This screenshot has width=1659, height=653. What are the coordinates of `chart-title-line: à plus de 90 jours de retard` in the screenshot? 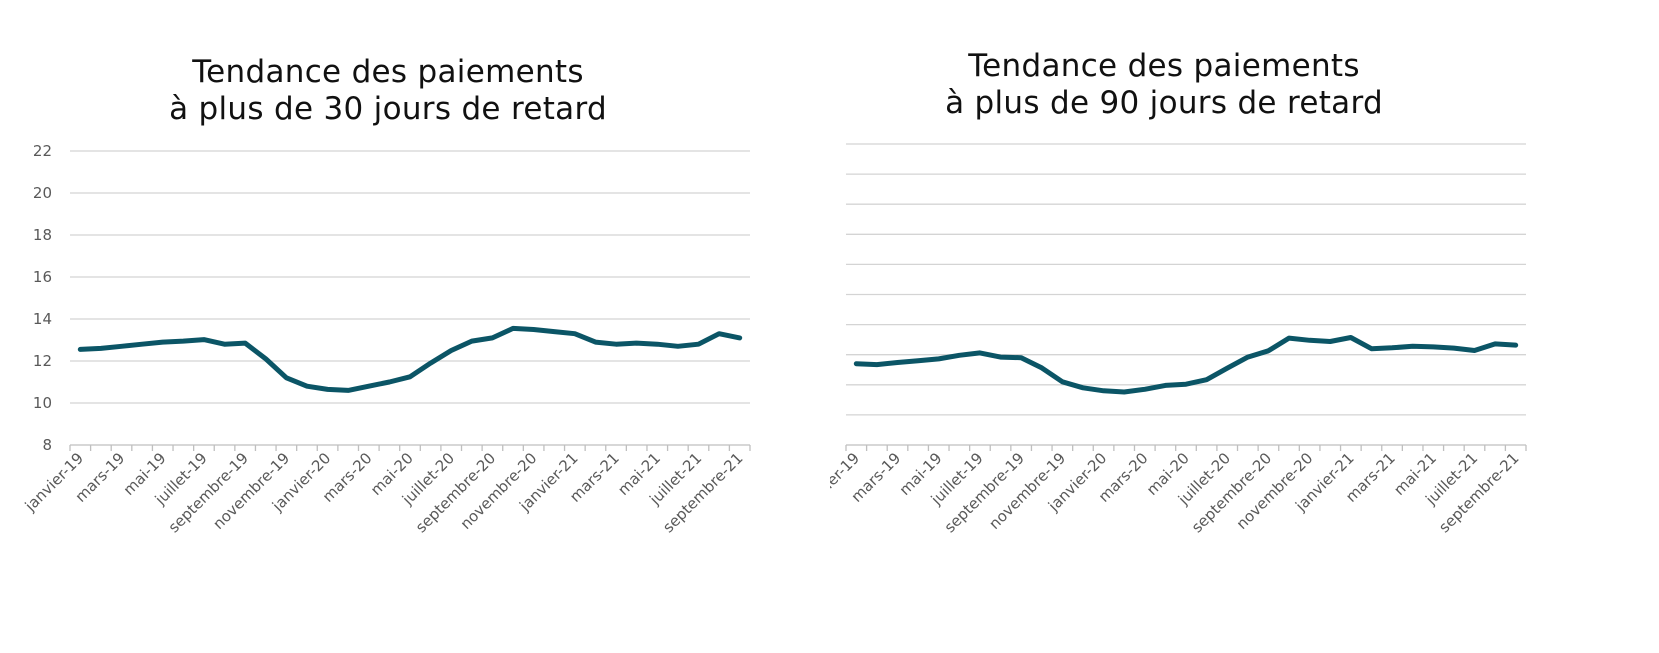 It's located at (1164, 103).